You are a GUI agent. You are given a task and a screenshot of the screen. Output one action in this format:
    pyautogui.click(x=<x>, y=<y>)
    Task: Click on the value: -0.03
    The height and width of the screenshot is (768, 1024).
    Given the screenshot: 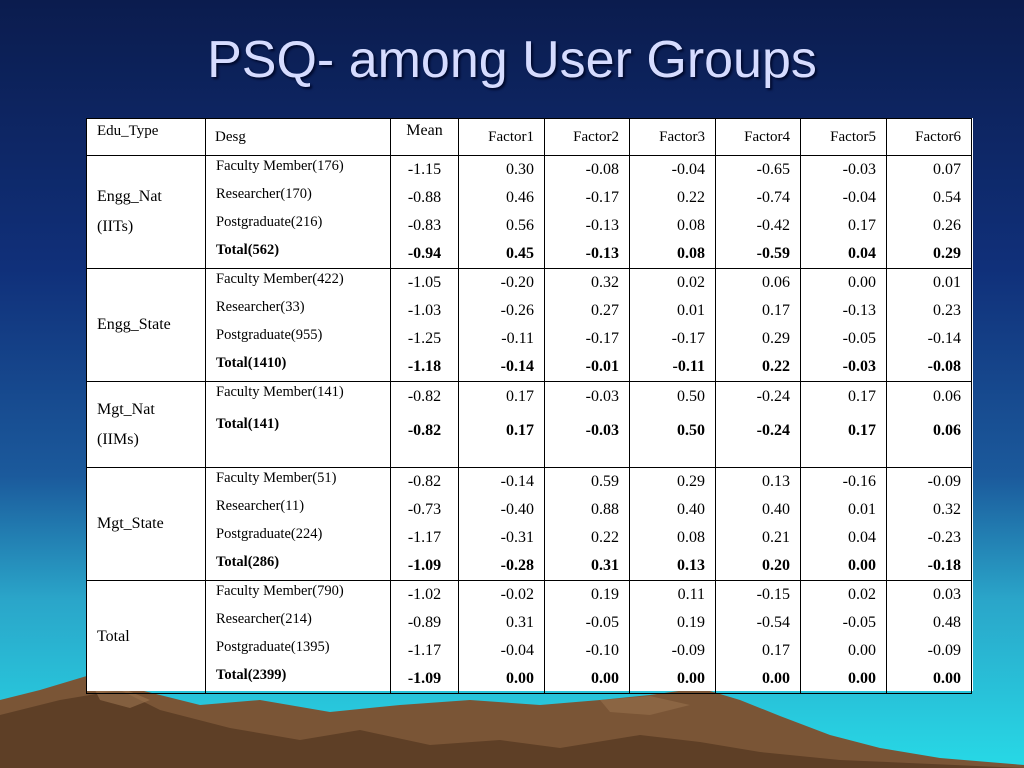 What is the action you would take?
    pyautogui.click(x=602, y=396)
    